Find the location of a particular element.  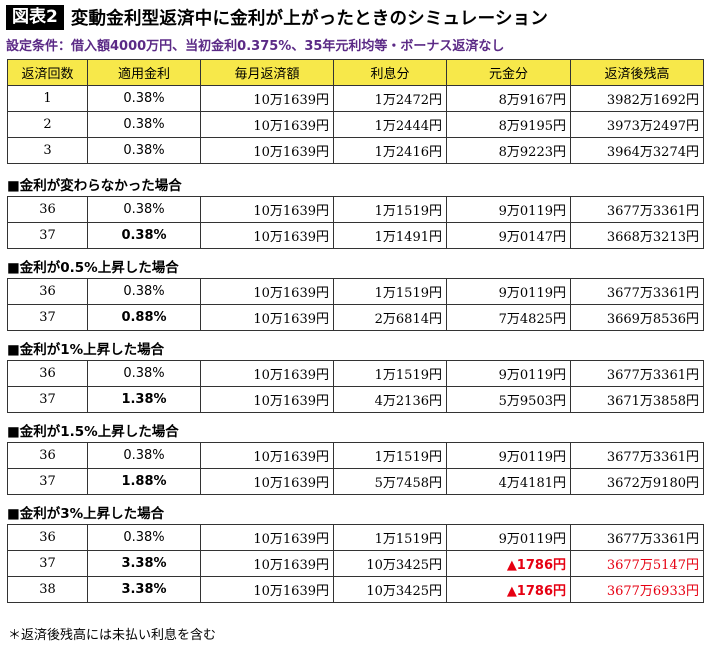

cell-balance: 3669万8536円 is located at coordinates (637, 317).